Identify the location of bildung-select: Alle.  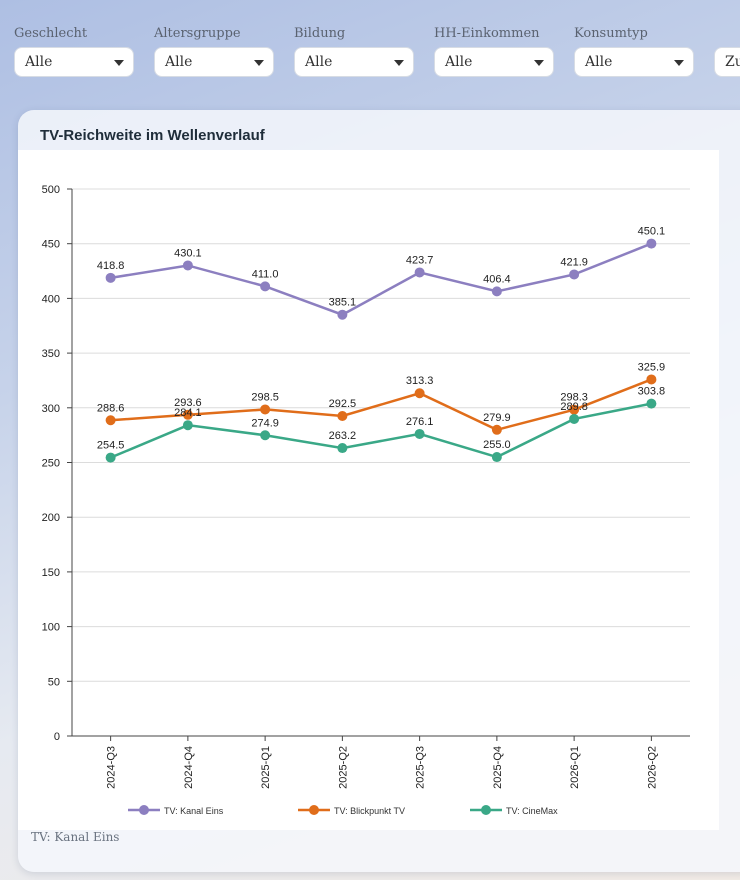
(354, 62).